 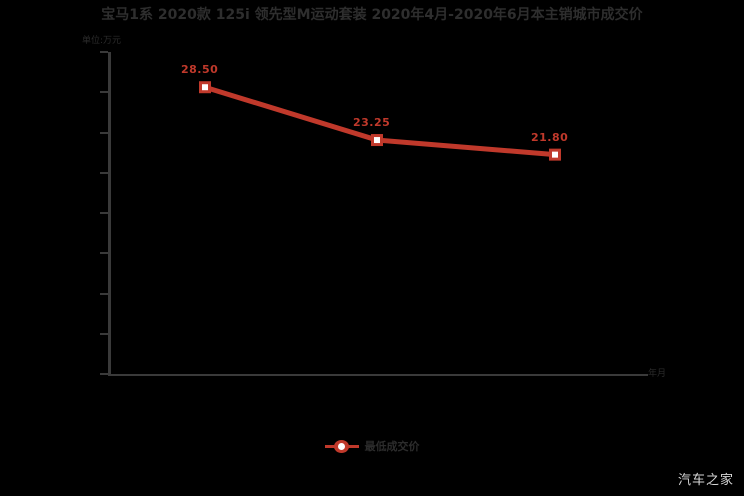 What do you see at coordinates (392, 446) in the screenshot?
I see `legend-label-lowest-price: 最低成交价` at bounding box center [392, 446].